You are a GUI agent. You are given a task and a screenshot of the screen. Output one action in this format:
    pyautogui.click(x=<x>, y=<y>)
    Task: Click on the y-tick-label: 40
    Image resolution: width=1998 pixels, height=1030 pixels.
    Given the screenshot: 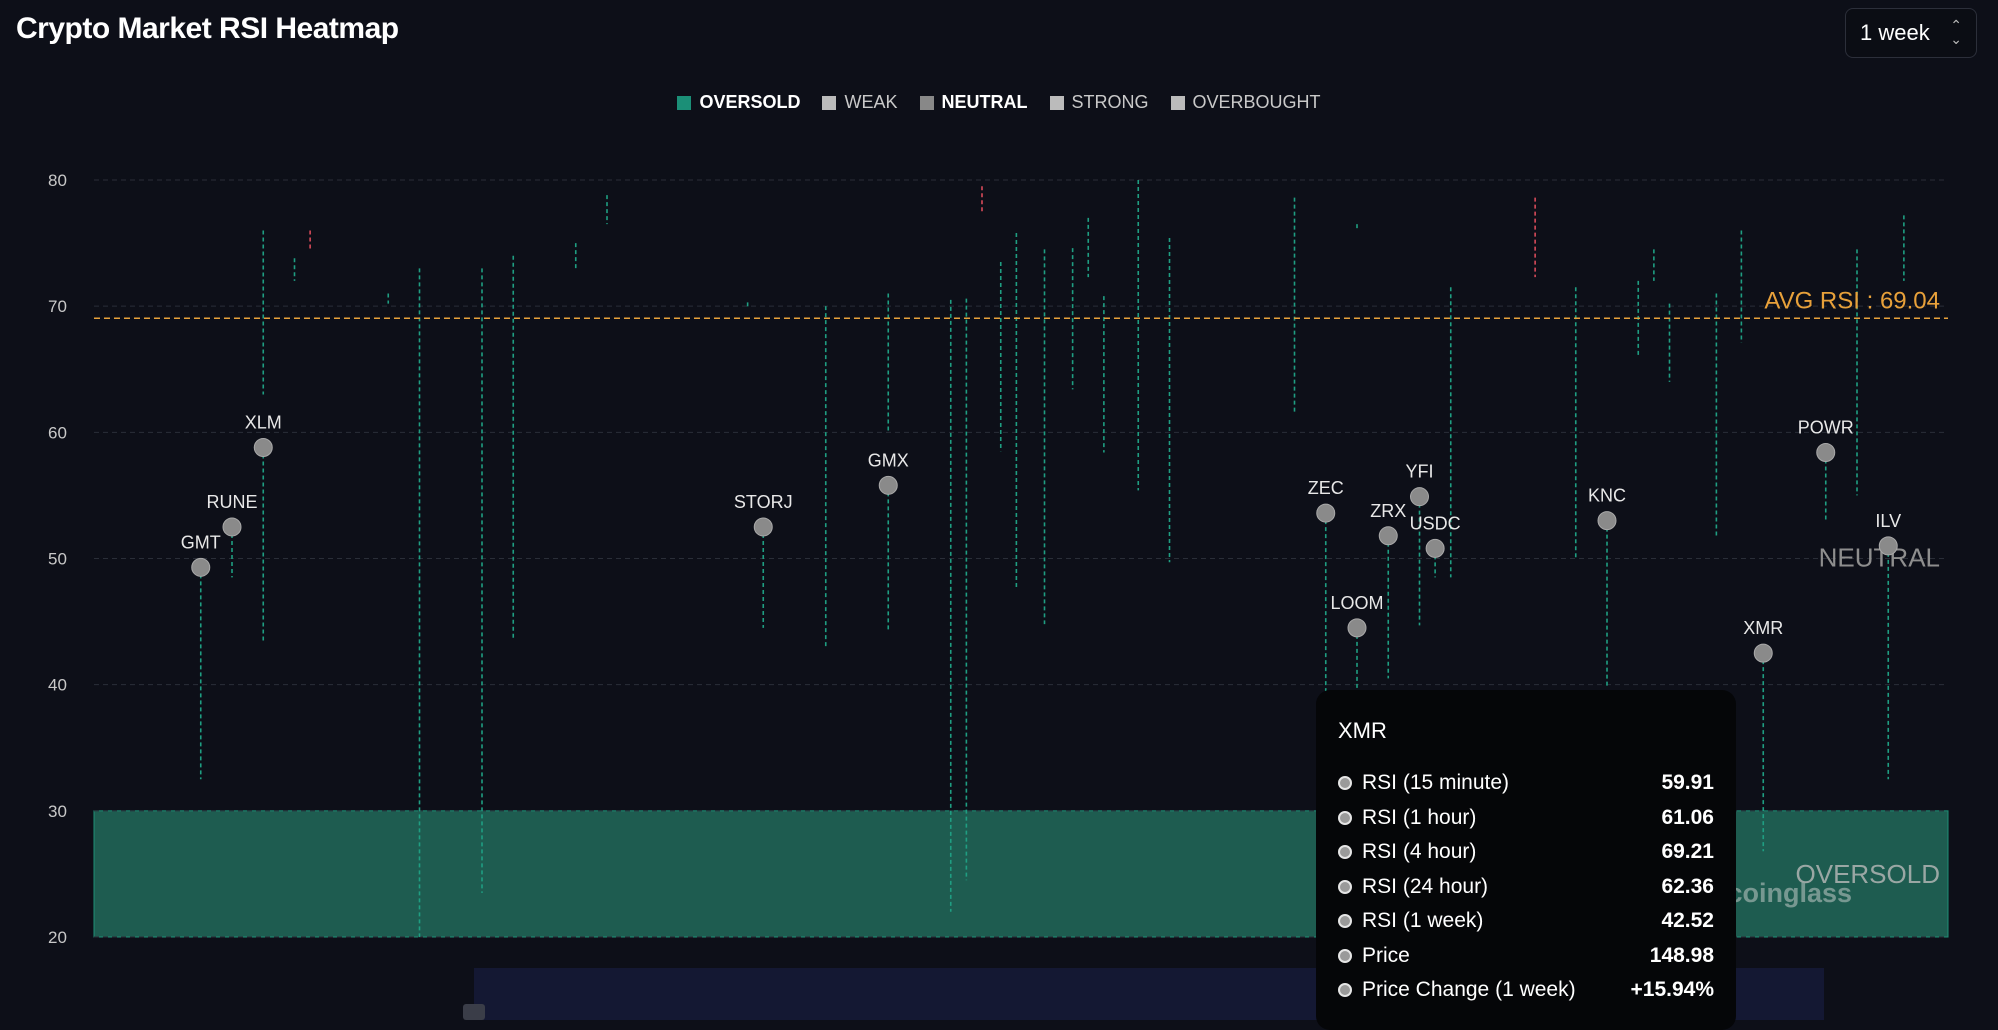 What is the action you would take?
    pyautogui.click(x=57, y=685)
    